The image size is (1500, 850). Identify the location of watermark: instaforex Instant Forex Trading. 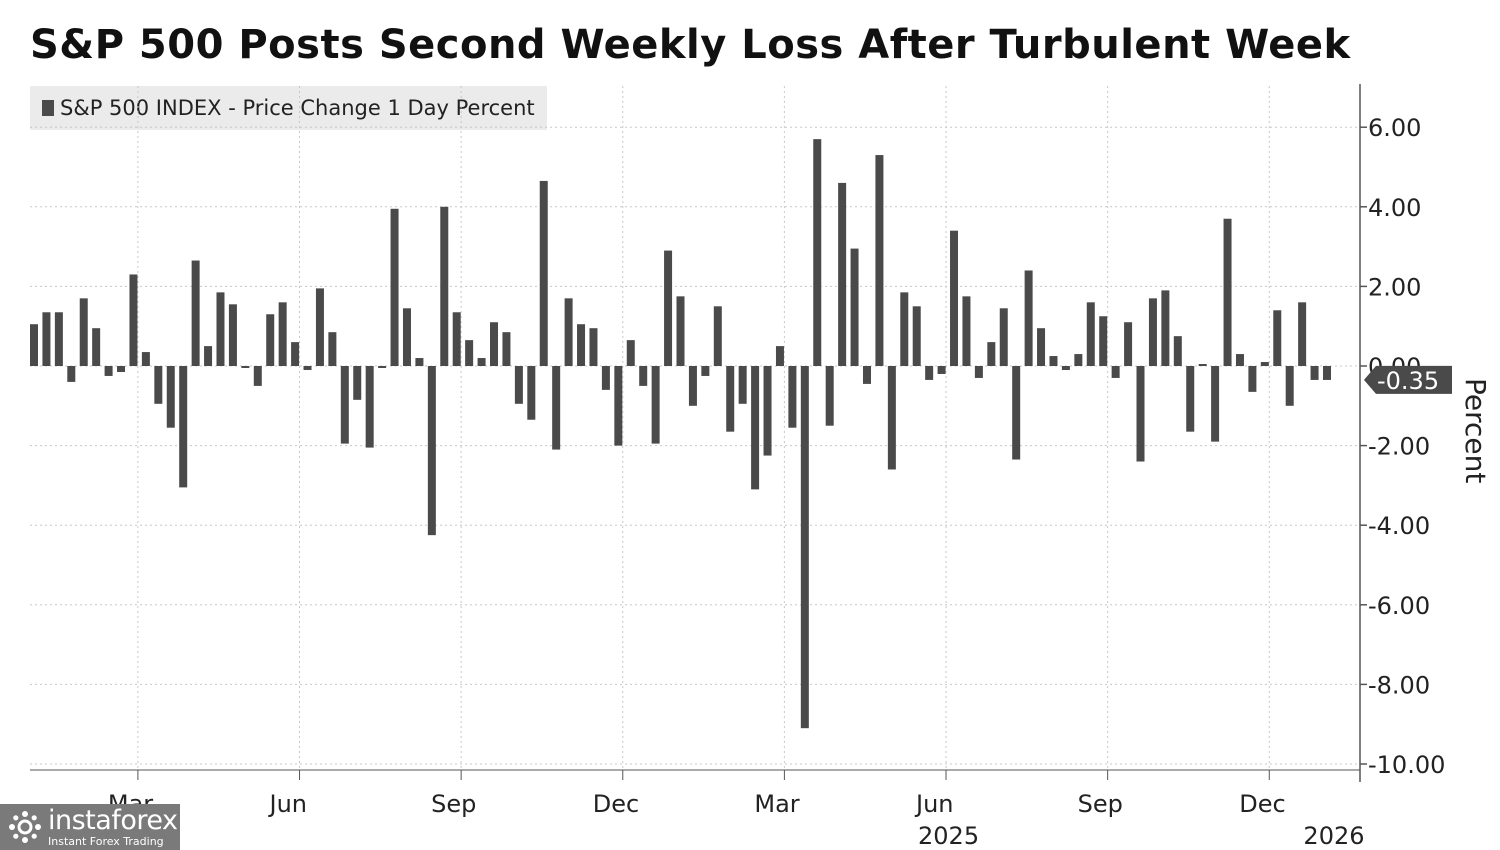
(90, 827).